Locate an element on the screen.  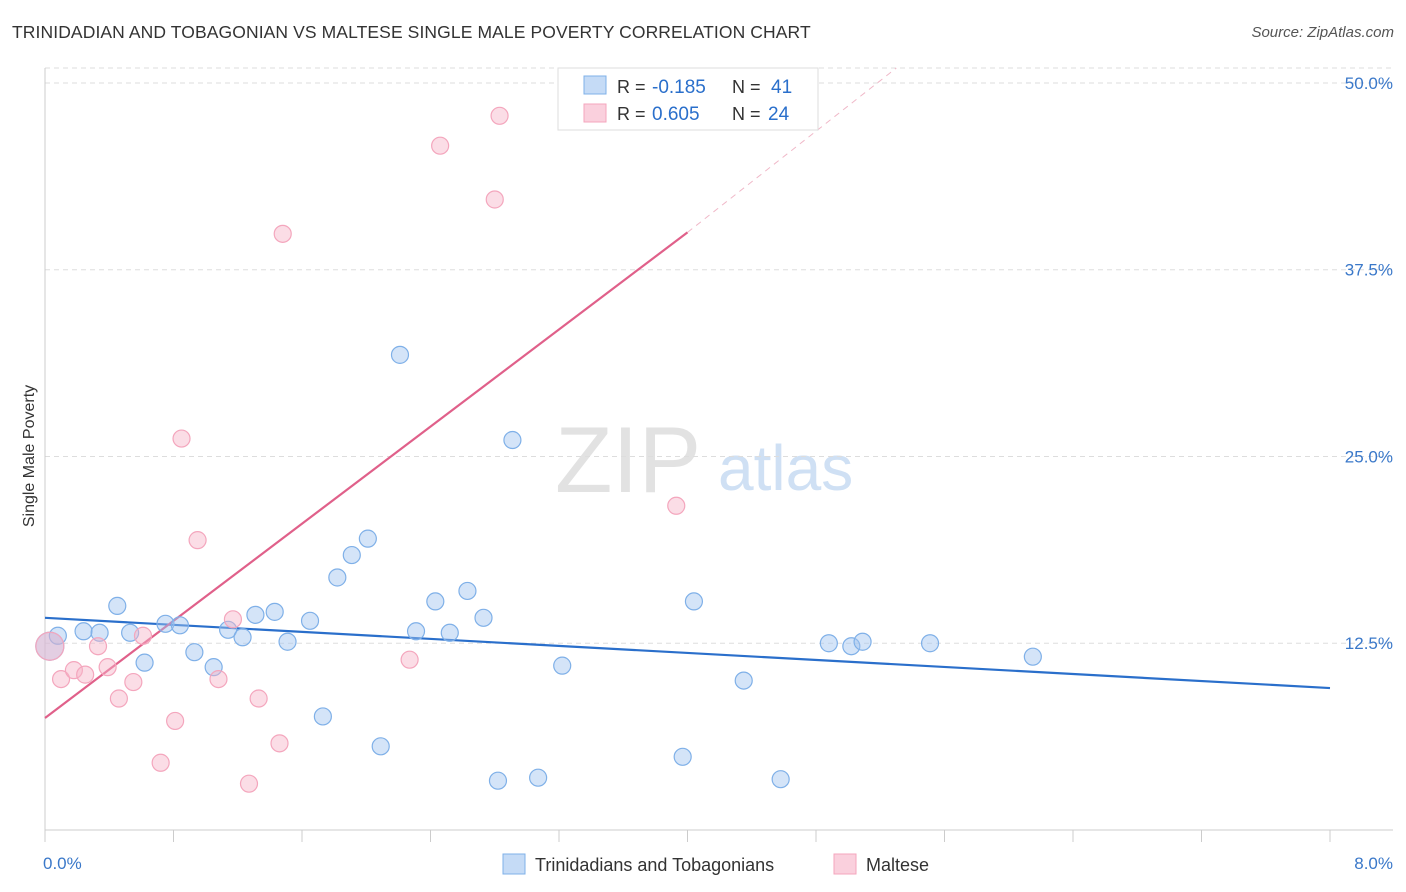
stats-n-value-blue: 41 is located at coordinates (781, 87).